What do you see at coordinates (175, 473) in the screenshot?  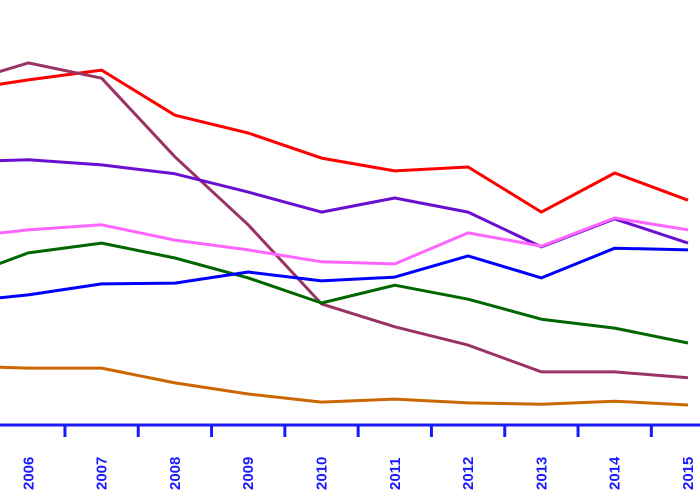 I see `x-tick-label: 2008` at bounding box center [175, 473].